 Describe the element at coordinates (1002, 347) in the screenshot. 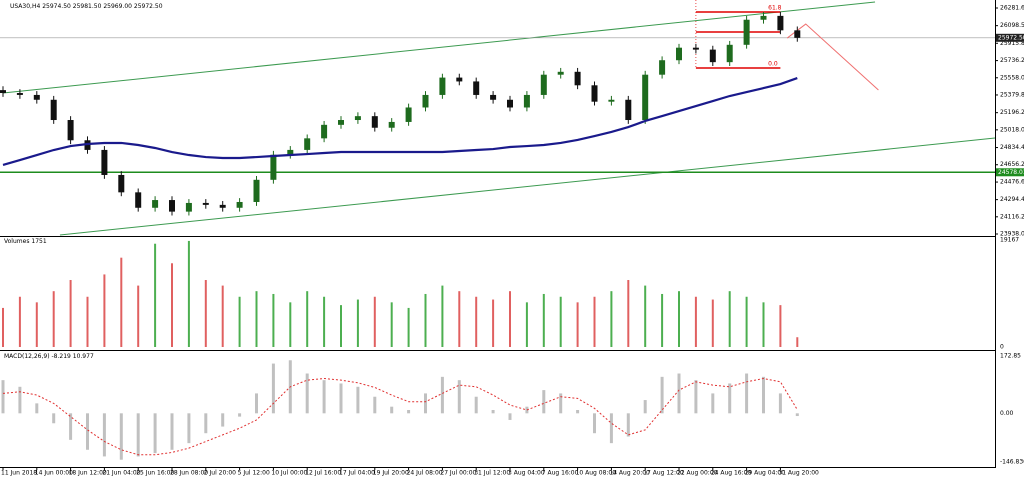

I see `y-tick-label: 0` at that location.